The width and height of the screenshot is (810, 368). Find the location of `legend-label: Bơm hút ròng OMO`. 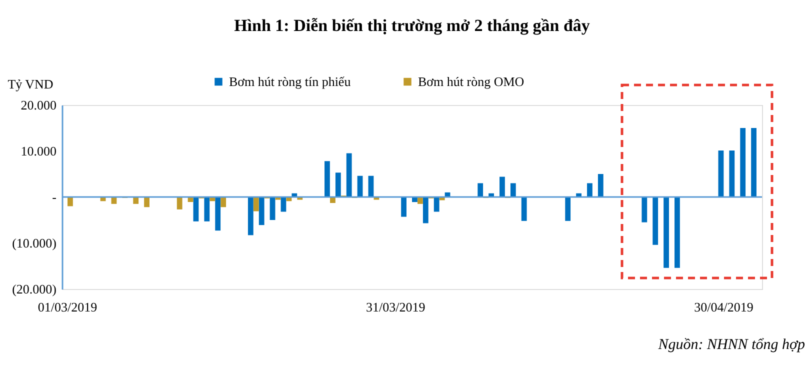

legend-label: Bơm hút ròng OMO is located at coordinates (471, 81).